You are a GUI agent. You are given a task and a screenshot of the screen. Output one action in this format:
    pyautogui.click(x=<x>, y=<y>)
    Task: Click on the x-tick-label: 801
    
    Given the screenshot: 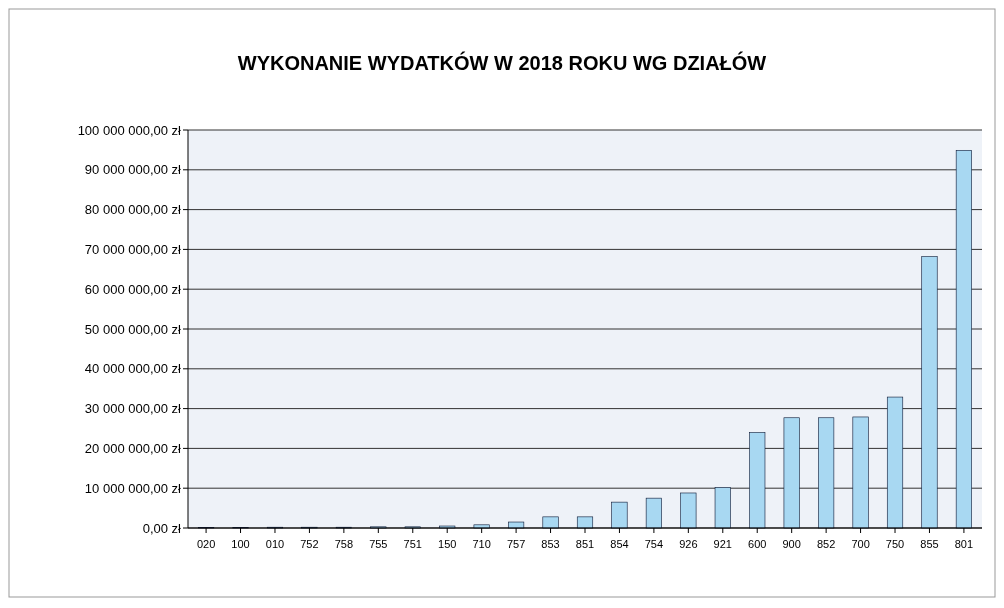 What is the action you would take?
    pyautogui.click(x=964, y=544)
    